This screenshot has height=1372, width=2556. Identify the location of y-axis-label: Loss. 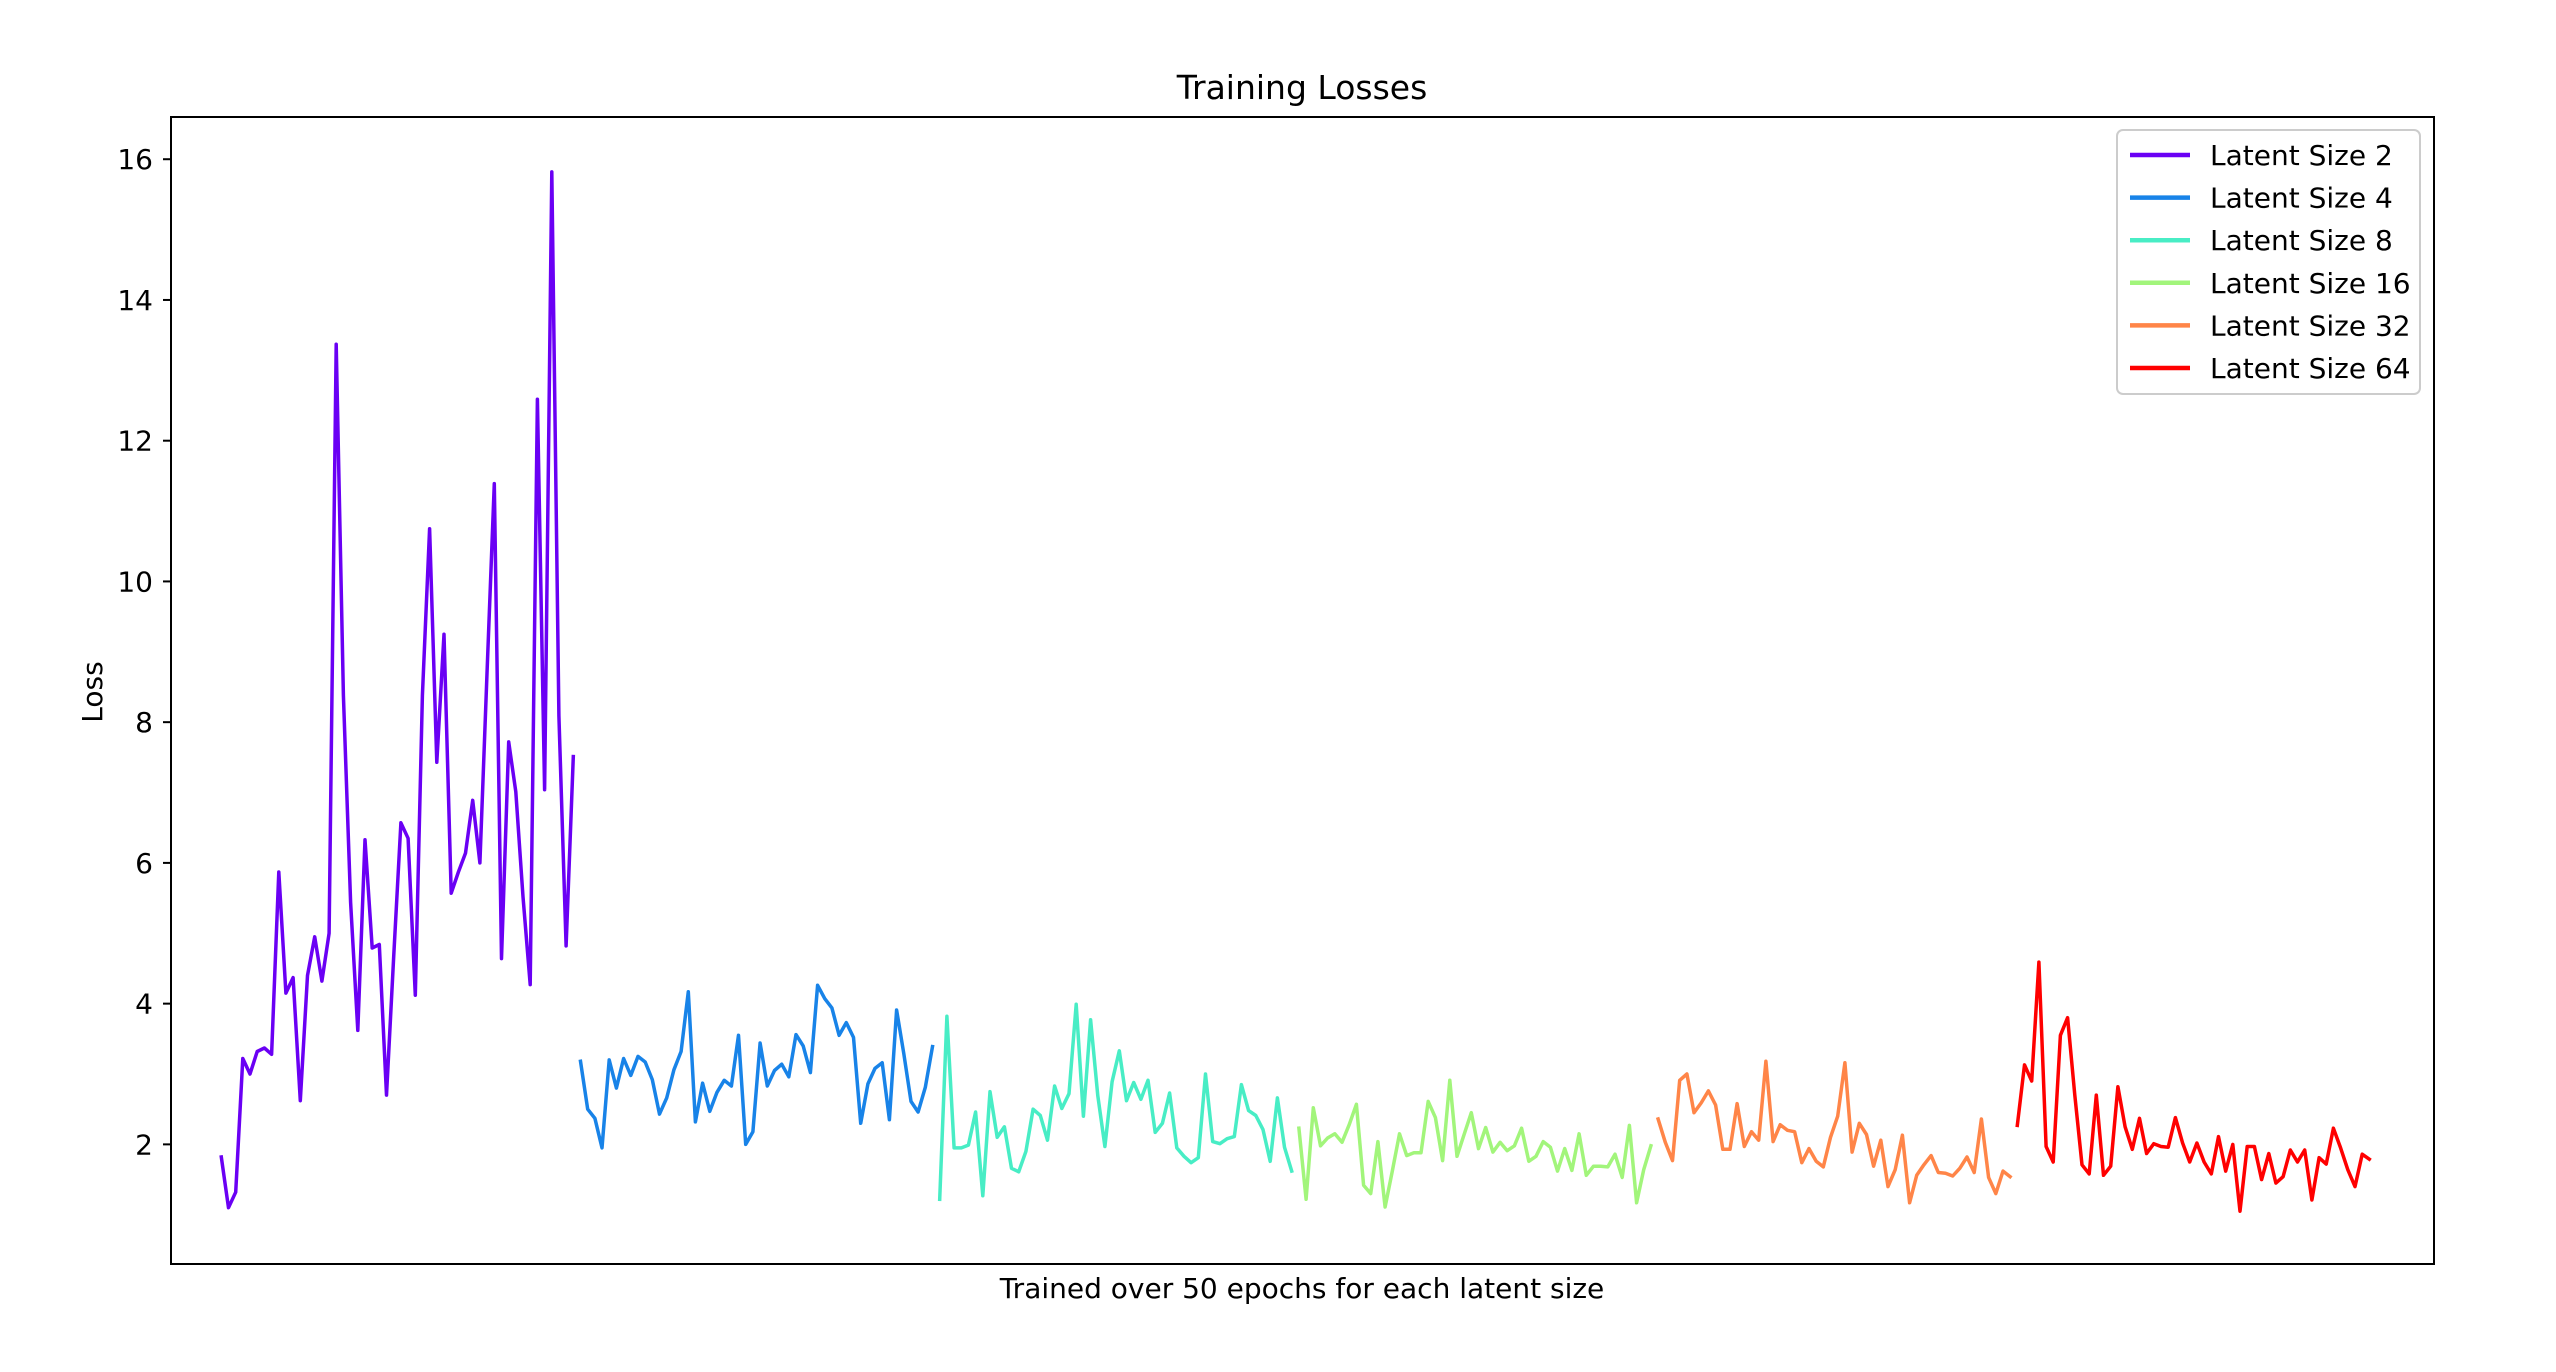
(92, 691).